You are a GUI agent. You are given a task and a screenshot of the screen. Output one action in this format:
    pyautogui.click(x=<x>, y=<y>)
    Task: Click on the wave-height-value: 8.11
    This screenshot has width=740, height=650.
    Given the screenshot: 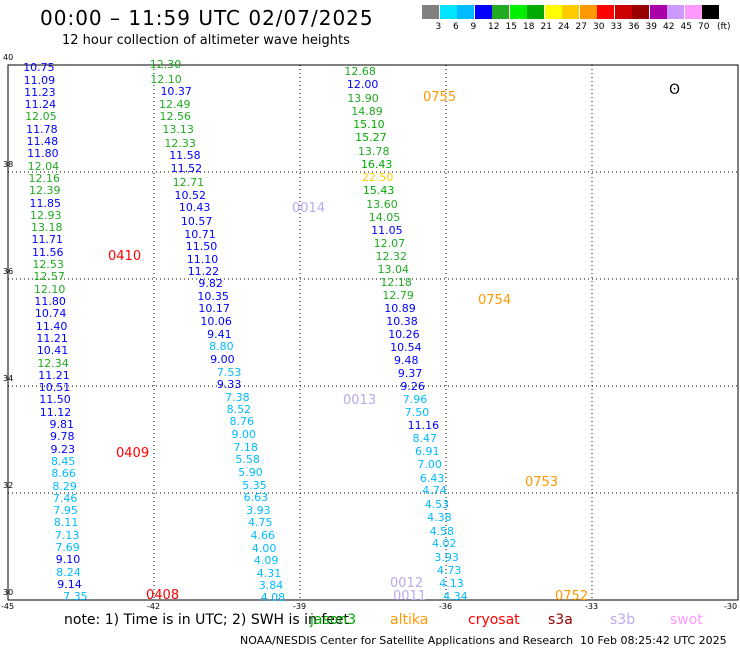 What is the action you would take?
    pyautogui.click(x=66, y=523)
    